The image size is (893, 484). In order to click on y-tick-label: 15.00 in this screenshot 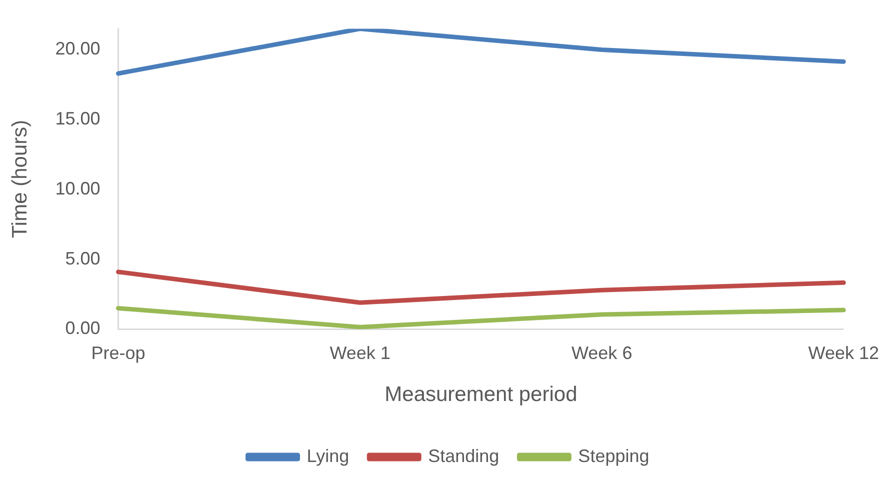, I will do `click(77, 118)`.